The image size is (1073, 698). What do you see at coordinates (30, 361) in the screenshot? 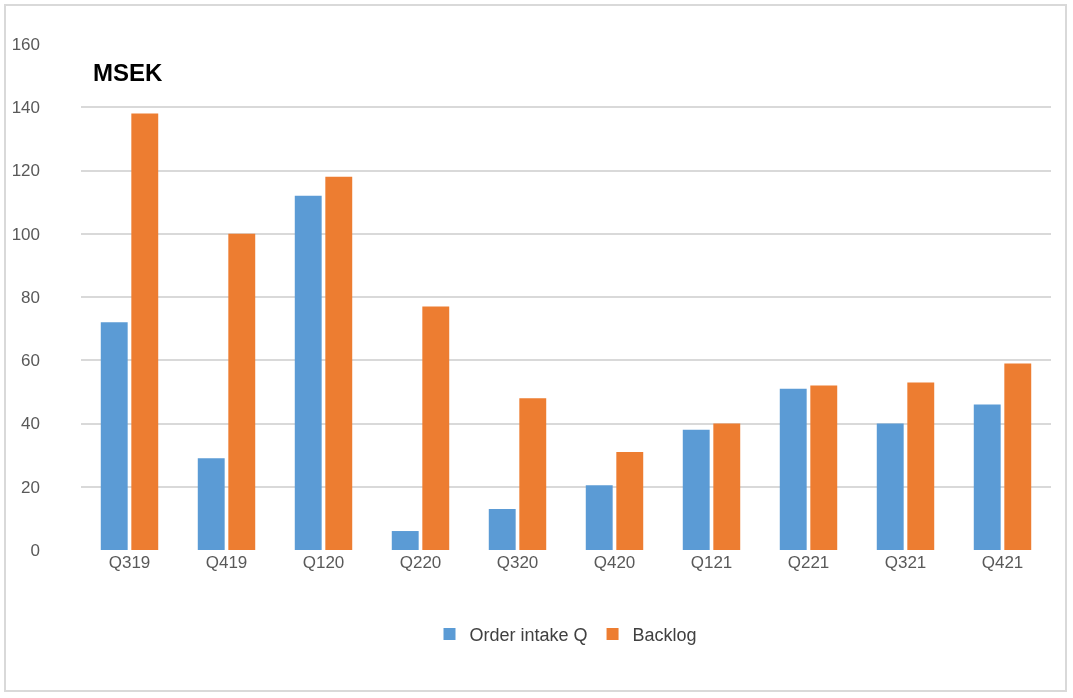
I see `y-tick-label: 60` at bounding box center [30, 361].